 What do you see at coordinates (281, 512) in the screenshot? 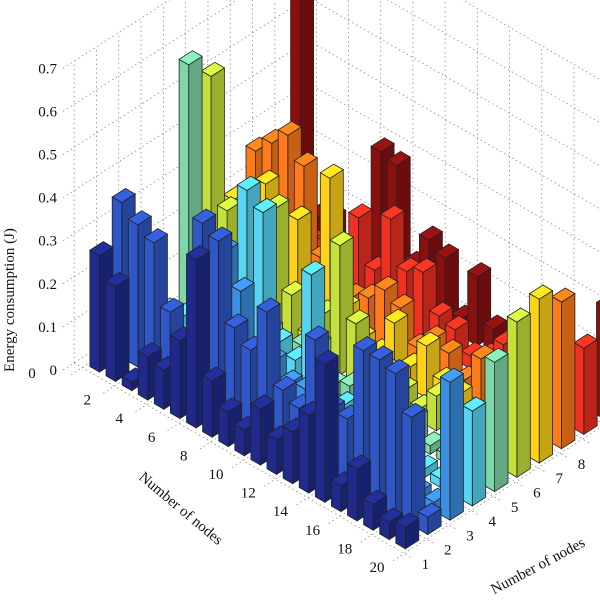
I see `depth-tick-label: 14` at bounding box center [281, 512].